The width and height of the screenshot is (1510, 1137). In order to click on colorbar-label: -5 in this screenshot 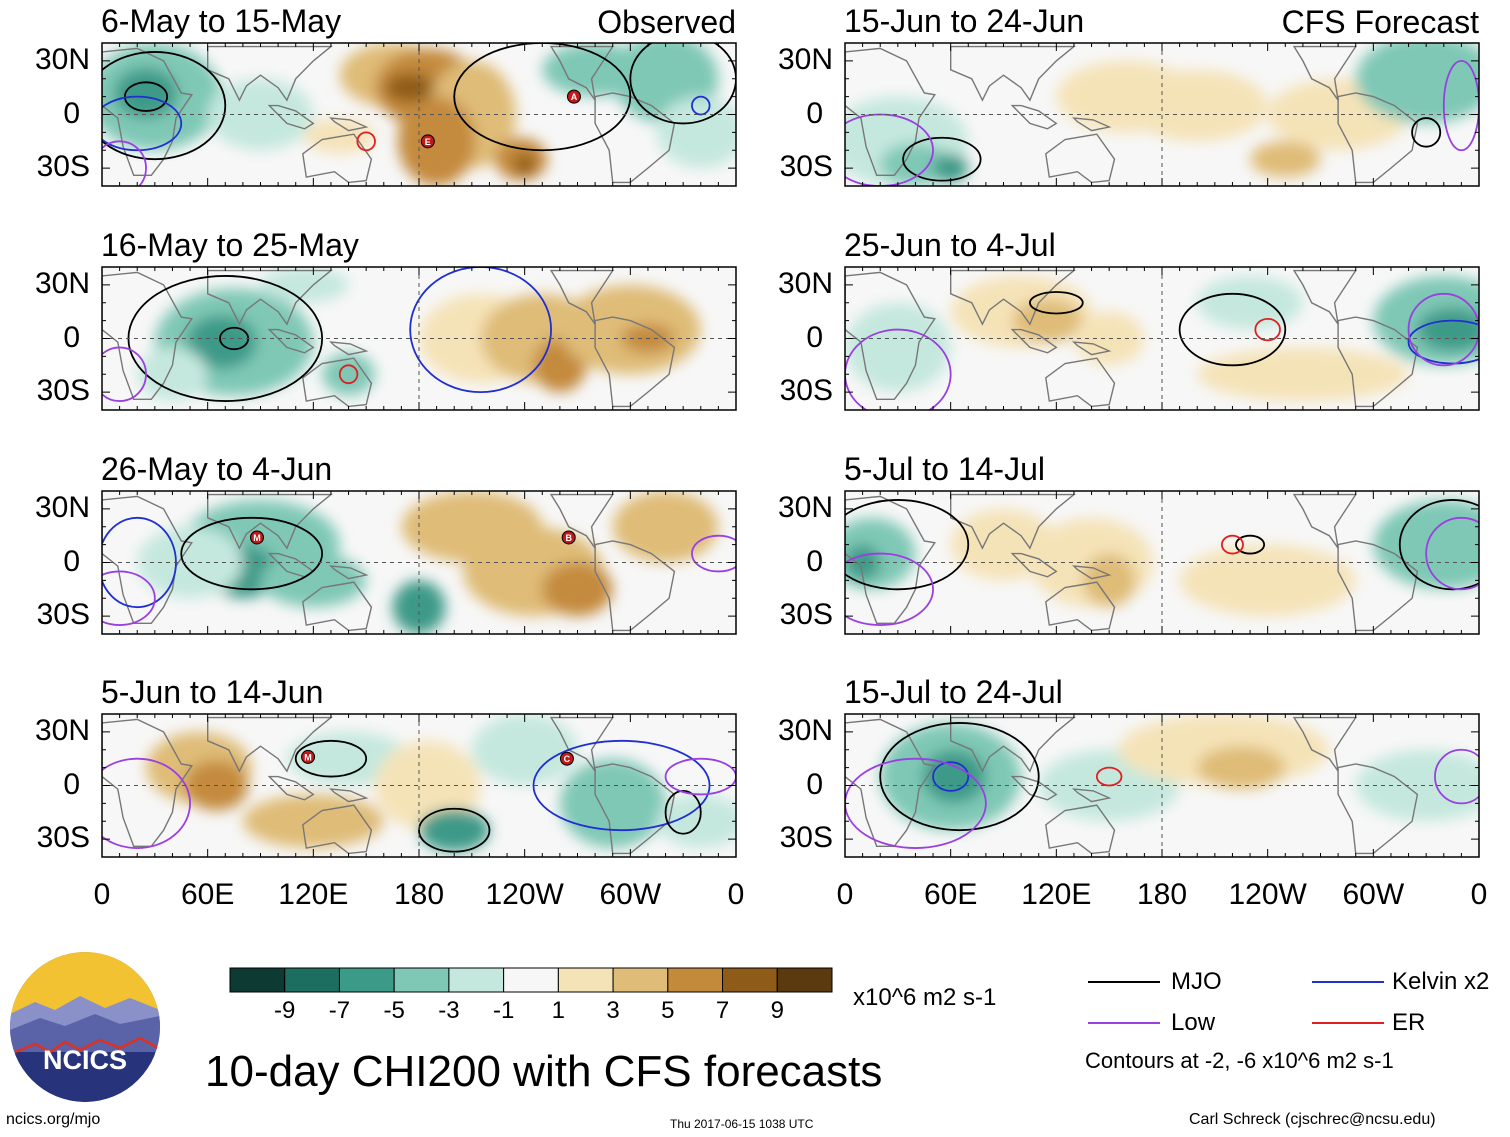, I will do `click(394, 1010)`.